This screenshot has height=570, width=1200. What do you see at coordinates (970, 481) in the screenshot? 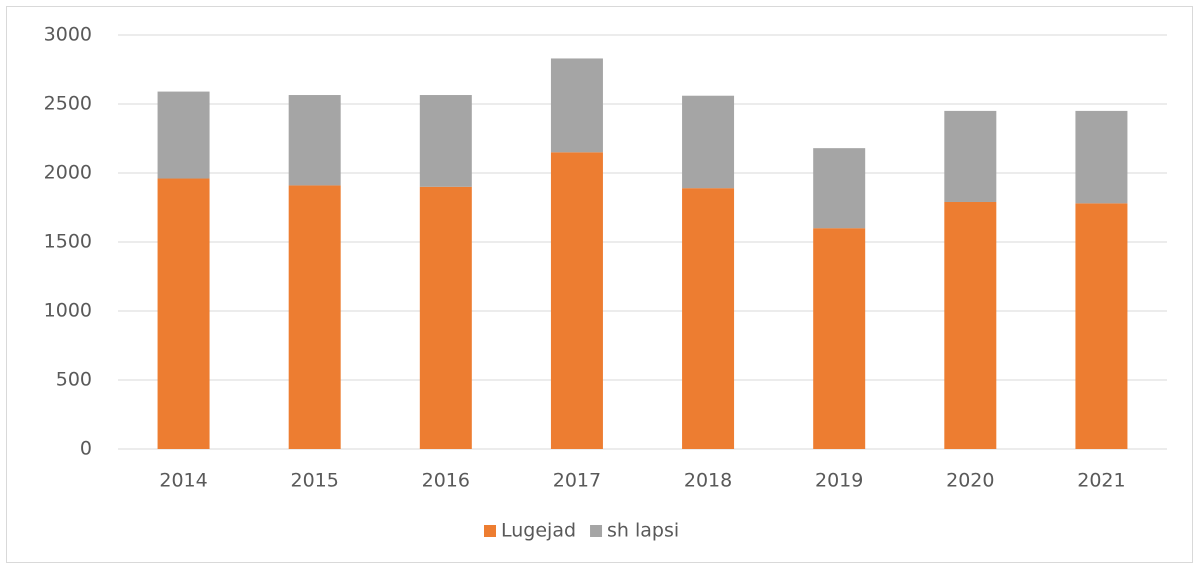
I see `x-tick-label: 2020` at bounding box center [970, 481].